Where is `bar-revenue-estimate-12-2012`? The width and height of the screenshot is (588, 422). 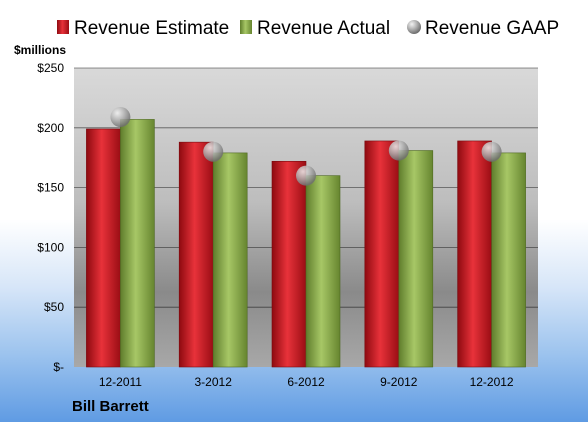 bar-revenue-estimate-12-2012 is located at coordinates (474, 254).